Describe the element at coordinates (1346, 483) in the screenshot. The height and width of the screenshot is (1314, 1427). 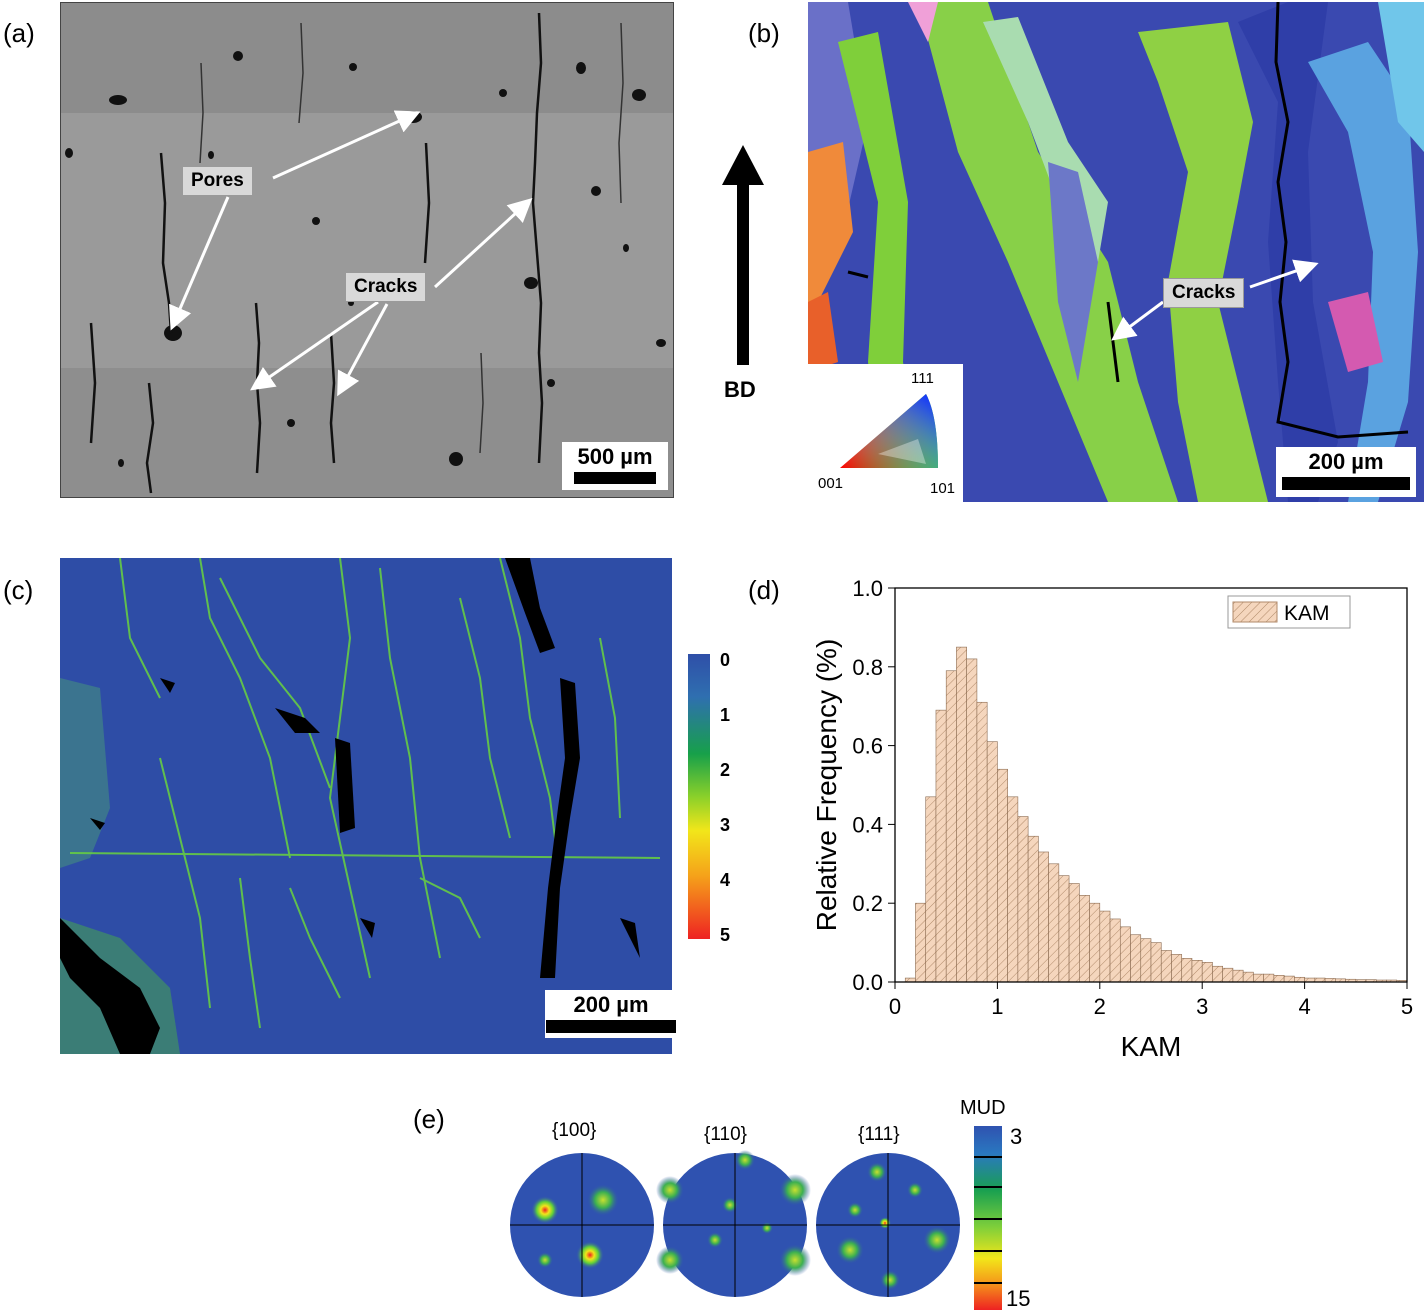
I see `scalebar-b-bar` at that location.